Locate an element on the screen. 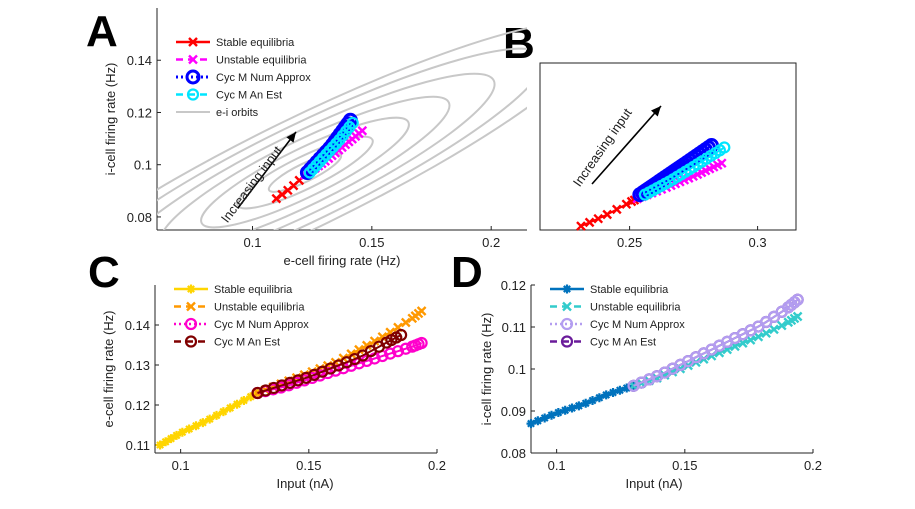  panel-letter-d: D is located at coordinates (467, 272).